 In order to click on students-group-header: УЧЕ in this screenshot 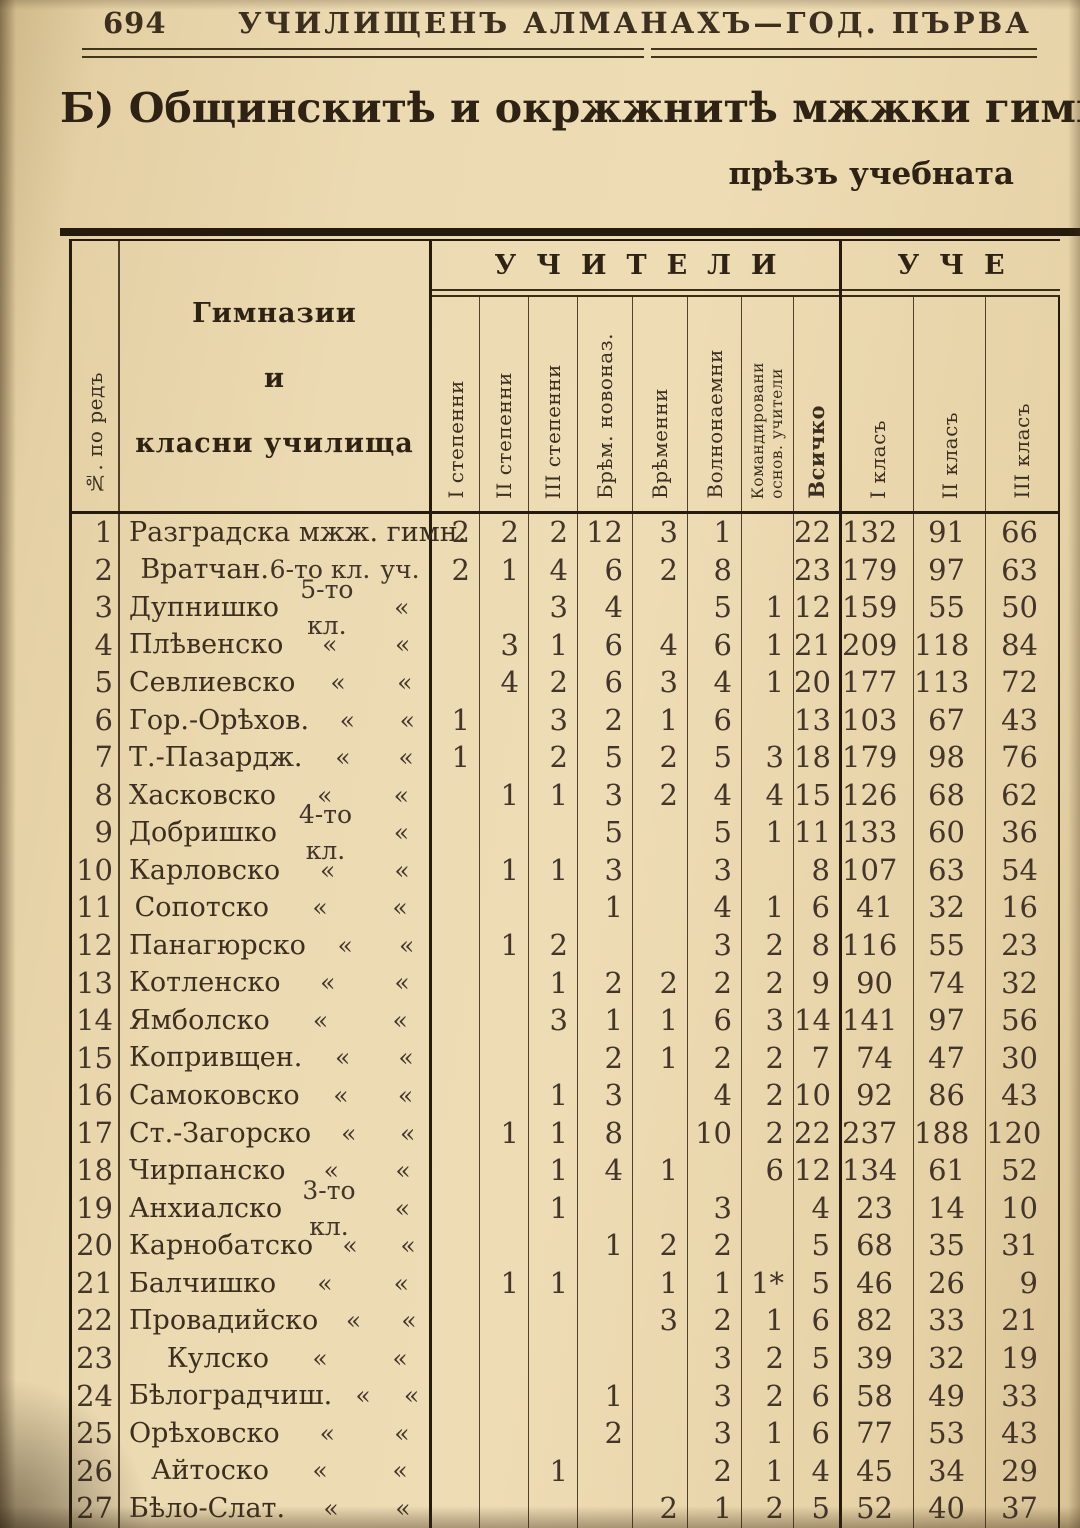, I will do `click(961, 265)`.